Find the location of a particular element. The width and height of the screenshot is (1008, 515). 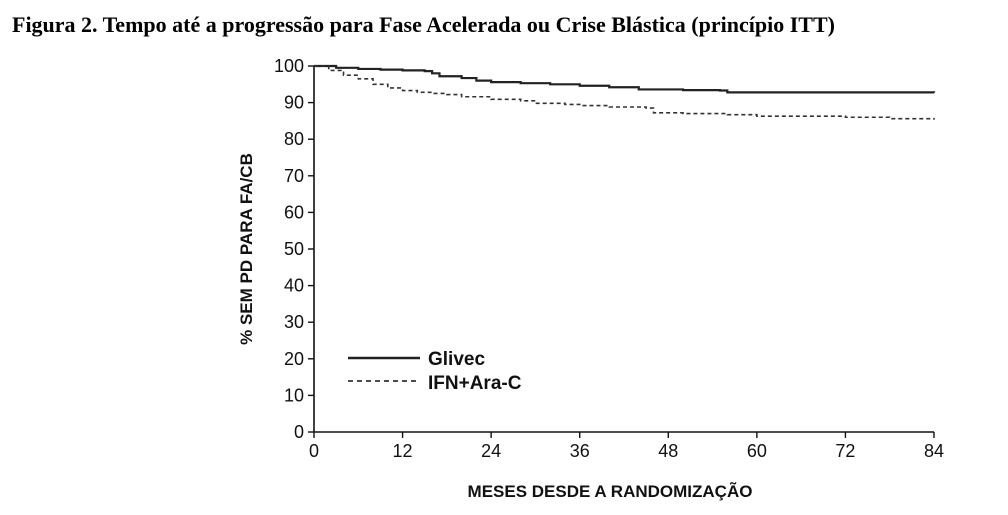

x-tick-label: 0 is located at coordinates (314, 451).